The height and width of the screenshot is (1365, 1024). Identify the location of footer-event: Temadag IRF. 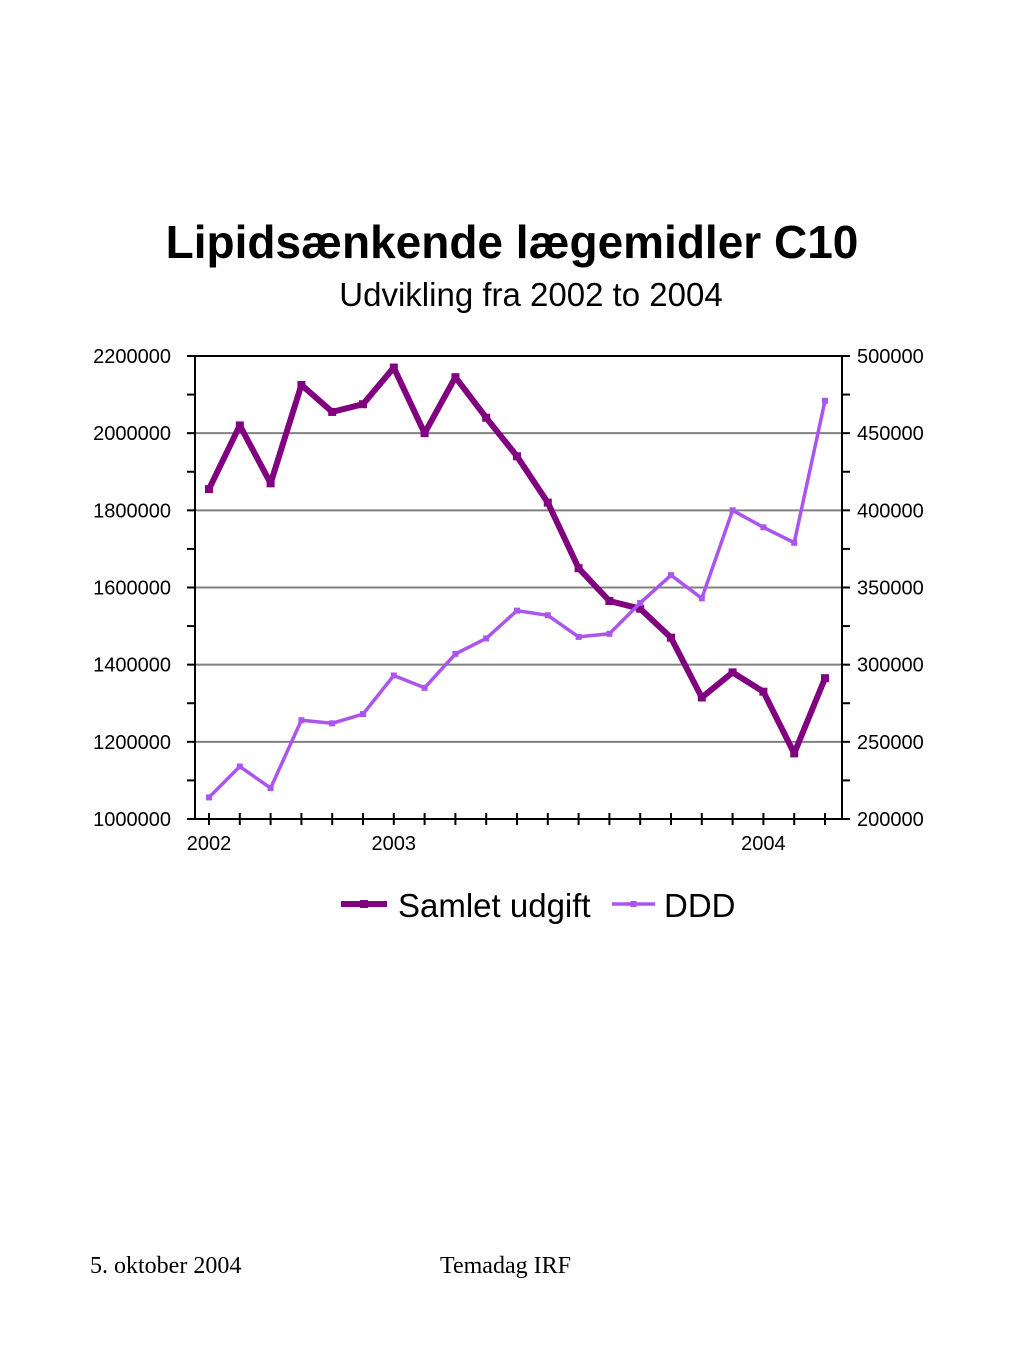
(505, 1266).